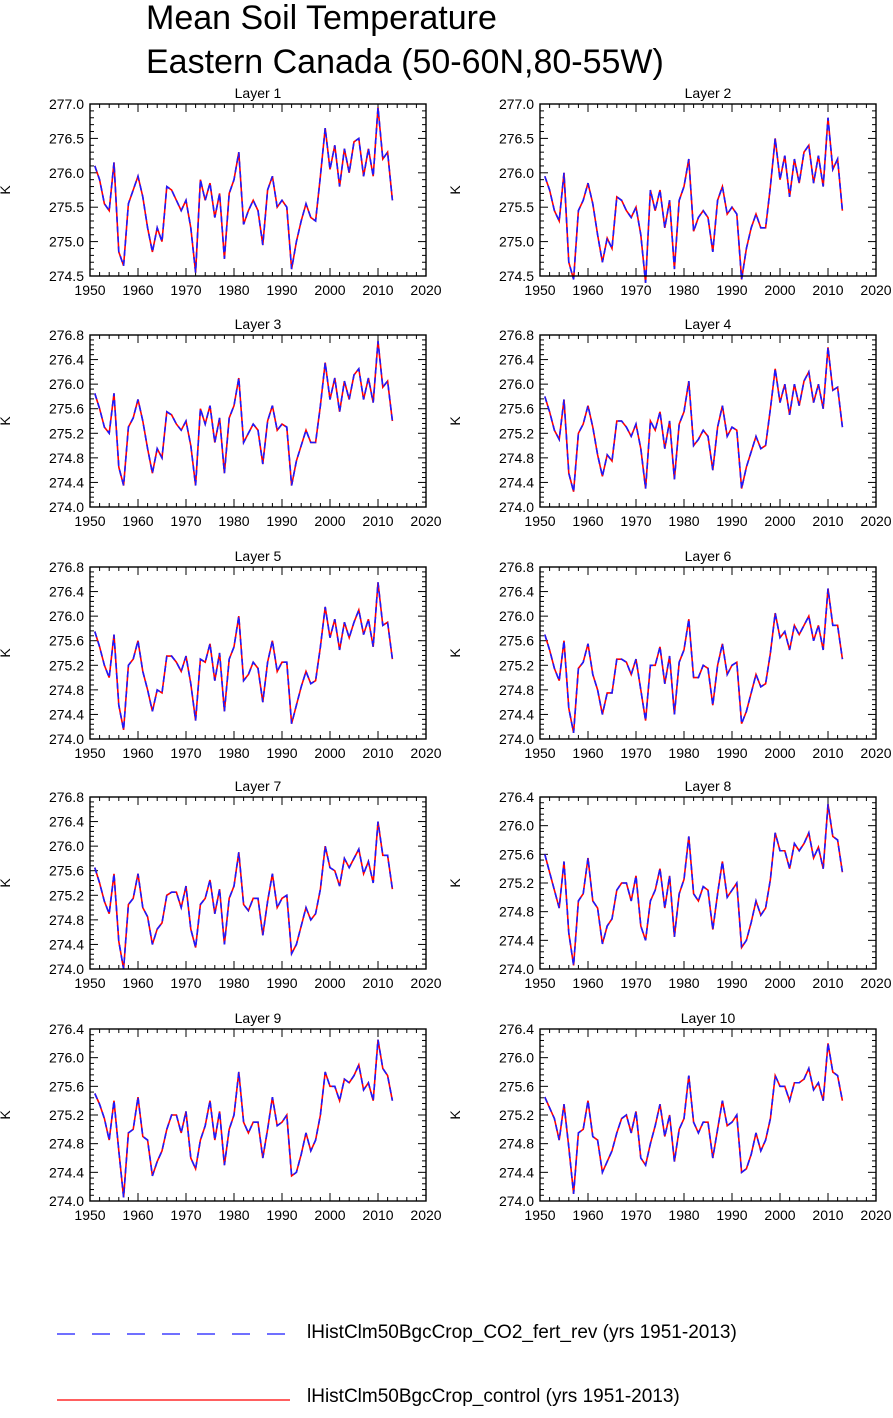 Image resolution: width=893 pixels, height=1418 pixels. I want to click on panel-title: Layer 7, so click(258, 786).